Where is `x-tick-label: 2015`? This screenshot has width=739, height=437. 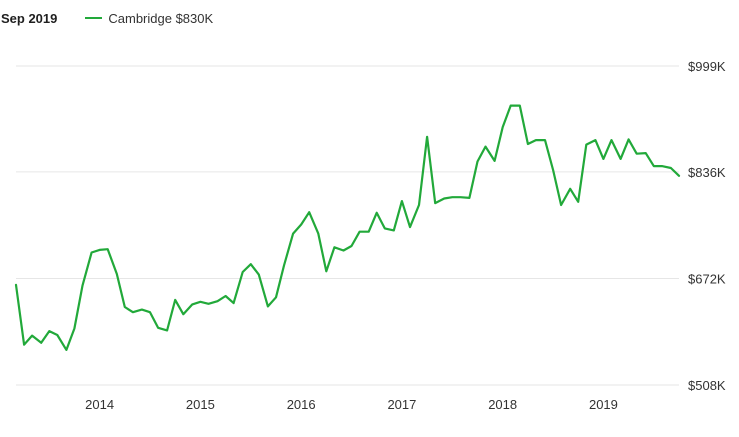 x-tick-label: 2015 is located at coordinates (200, 404).